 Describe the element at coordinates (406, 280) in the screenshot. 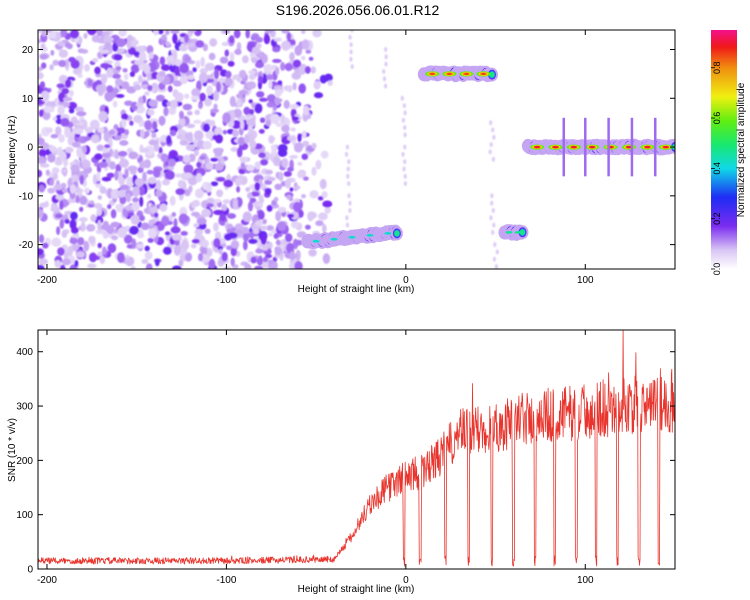

I see `spectrogram-x-tick-label: 0` at that location.